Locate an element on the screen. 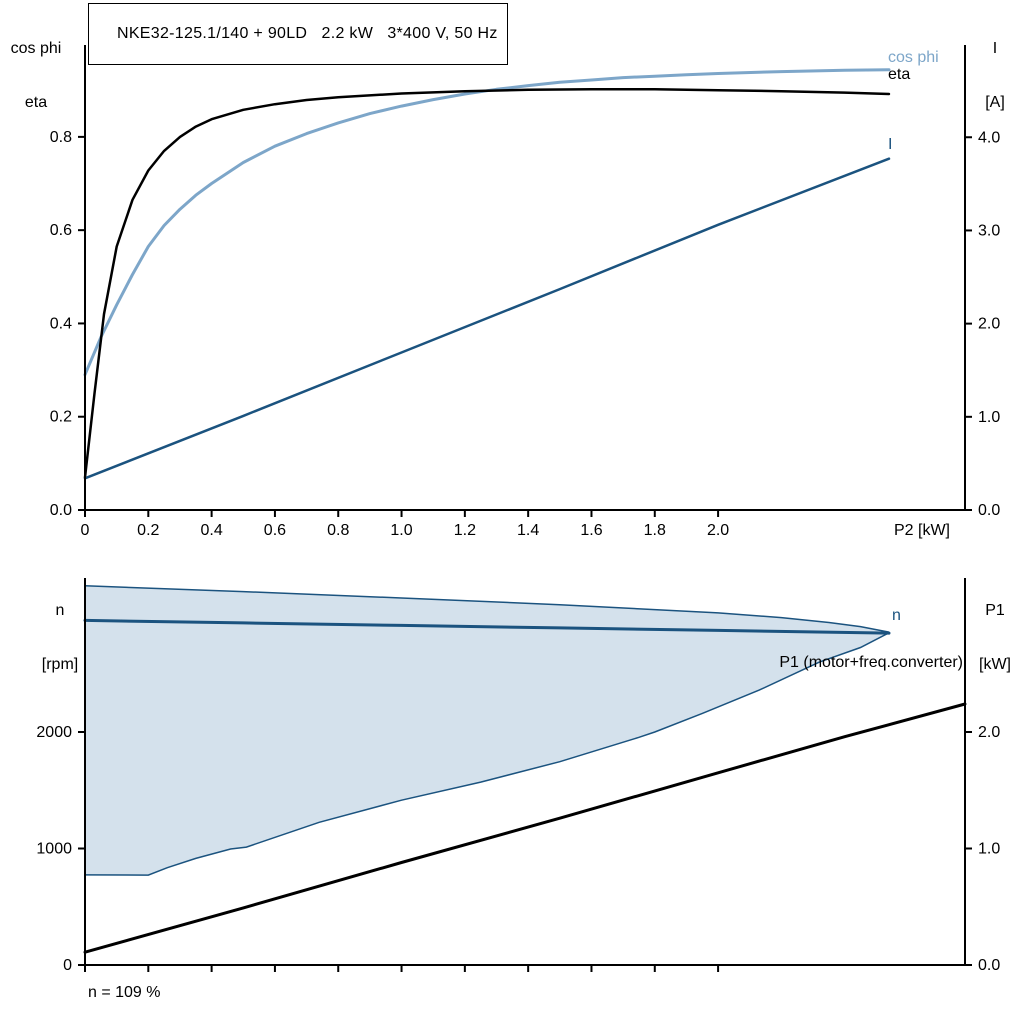 The image size is (1024, 1024). right-tick-label: 3.0 is located at coordinates (989, 230).